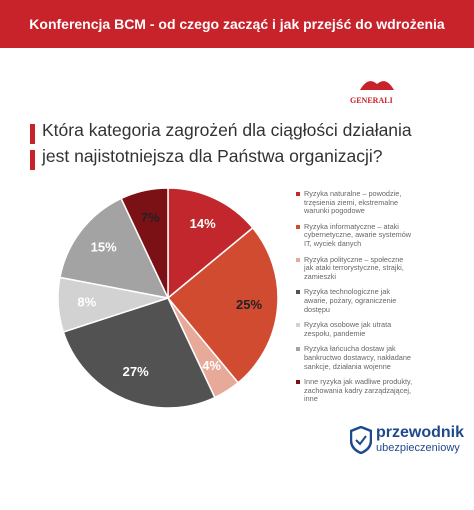  Describe the element at coordinates (361, 440) in the screenshot. I see `shield-icon` at that location.